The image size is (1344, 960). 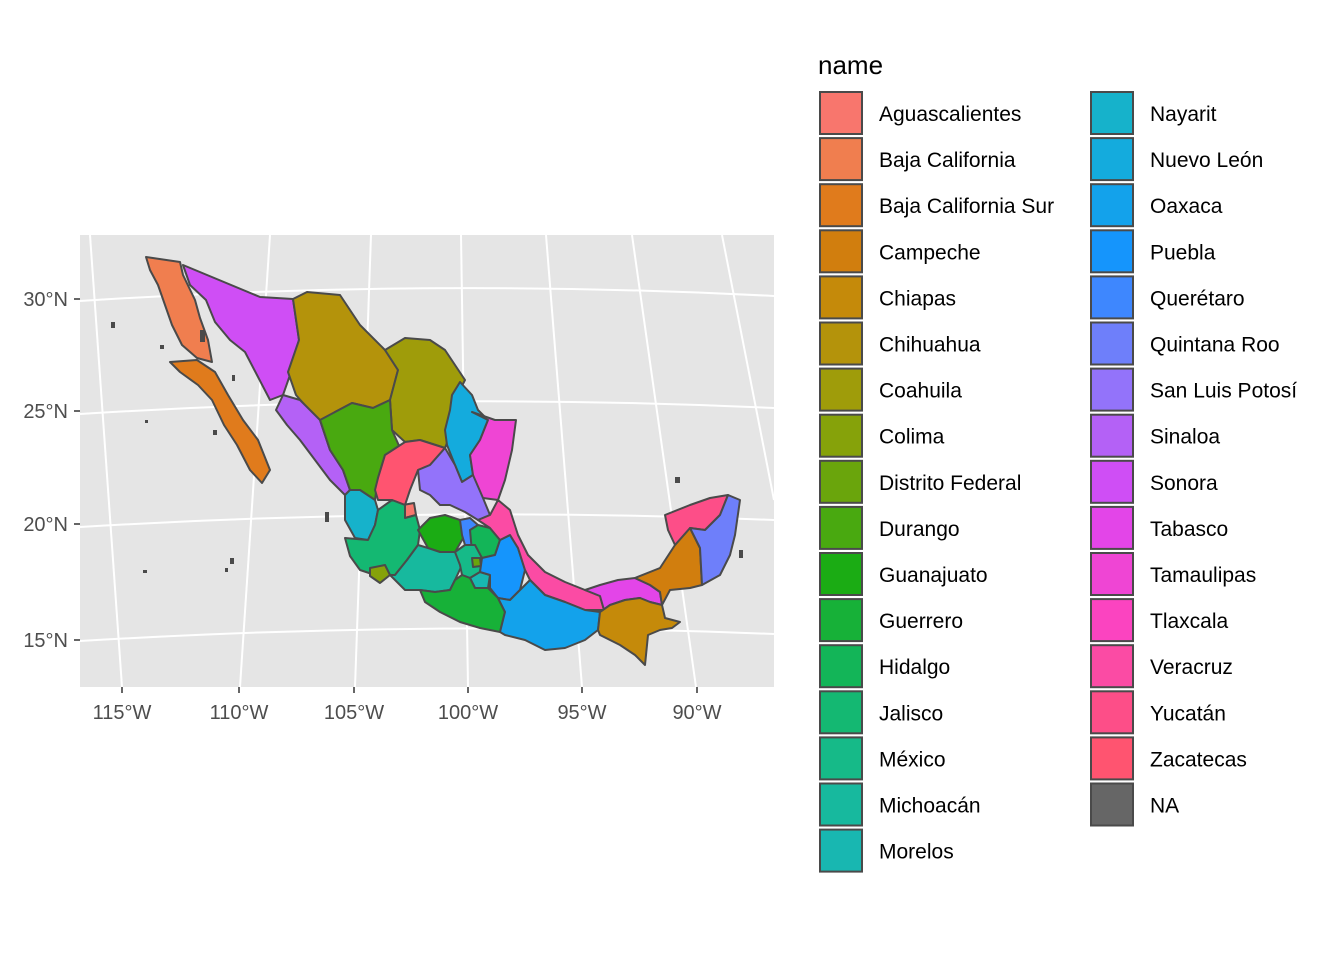 What do you see at coordinates (950, 483) in the screenshot?
I see `legend-label: Distrito Federal` at bounding box center [950, 483].